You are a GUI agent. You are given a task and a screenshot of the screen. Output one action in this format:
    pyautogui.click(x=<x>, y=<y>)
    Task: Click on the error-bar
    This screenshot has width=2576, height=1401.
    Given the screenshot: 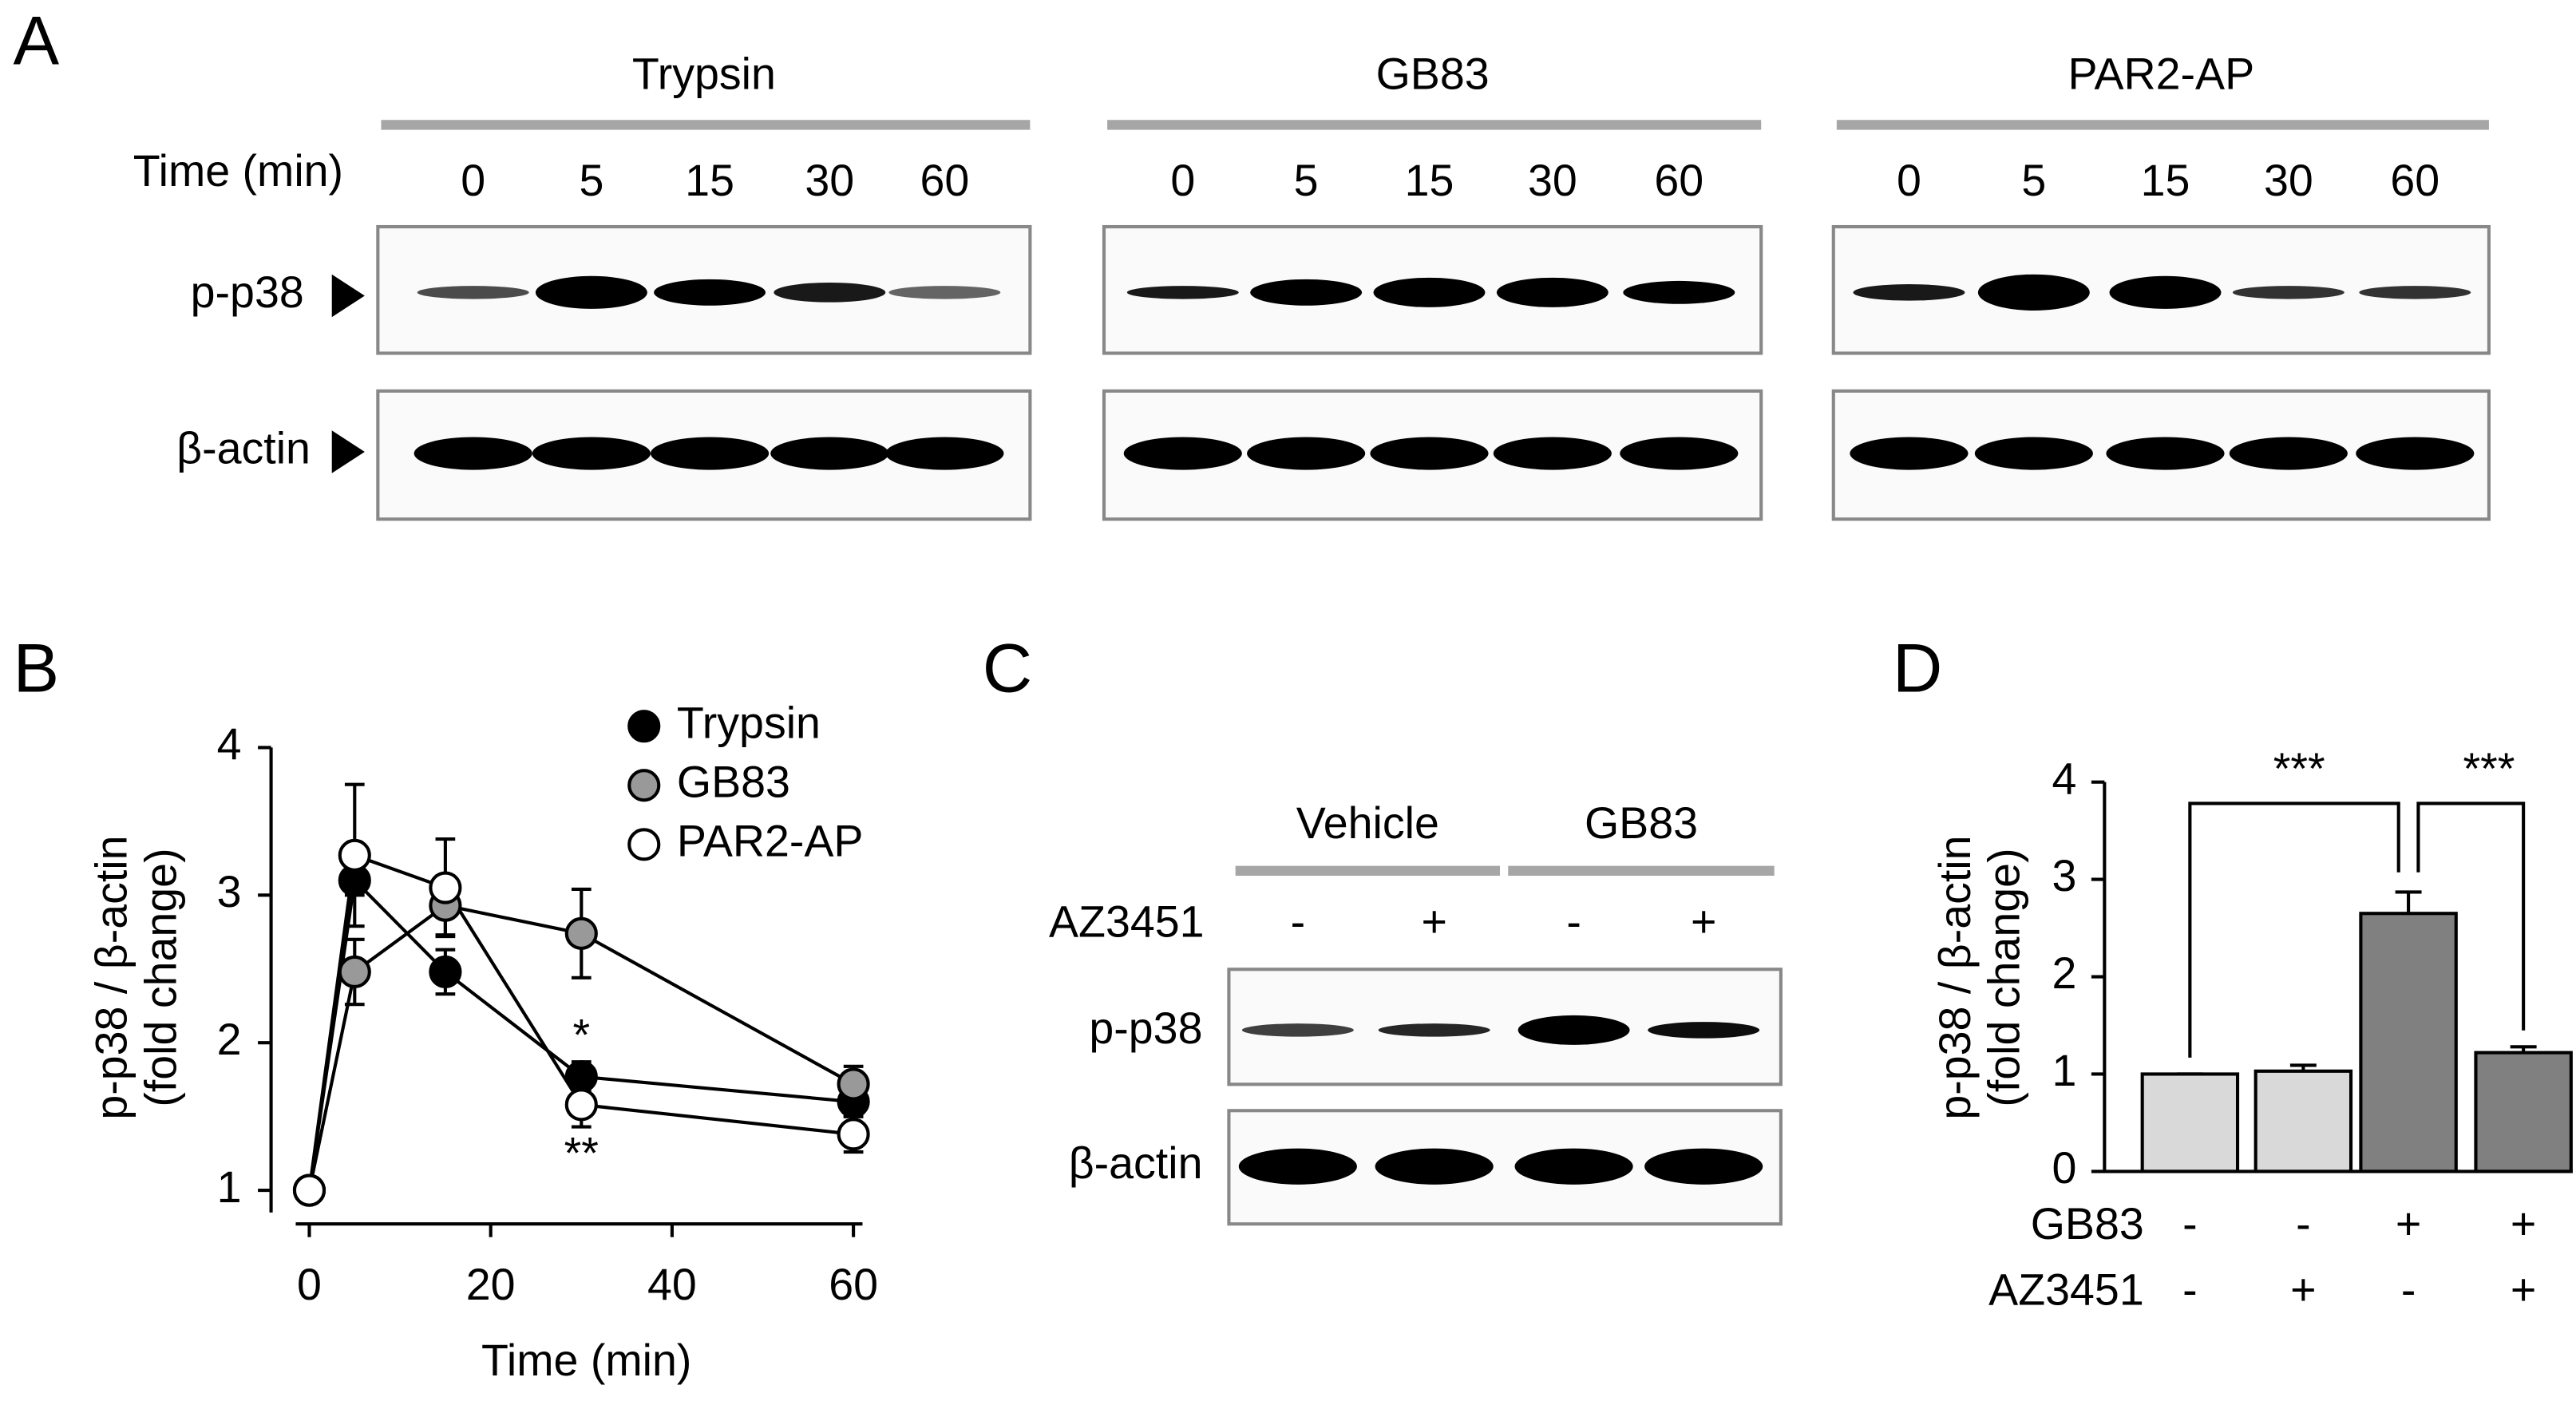 What is the action you would take?
    pyautogui.click(x=2409, y=902)
    